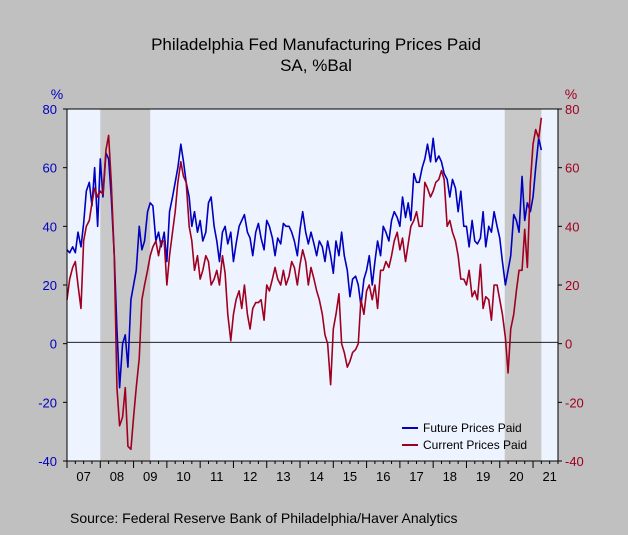 Image resolution: width=628 pixels, height=535 pixels. What do you see at coordinates (50, 226) in the screenshot?
I see `left-tick-label-2: 40` at bounding box center [50, 226].